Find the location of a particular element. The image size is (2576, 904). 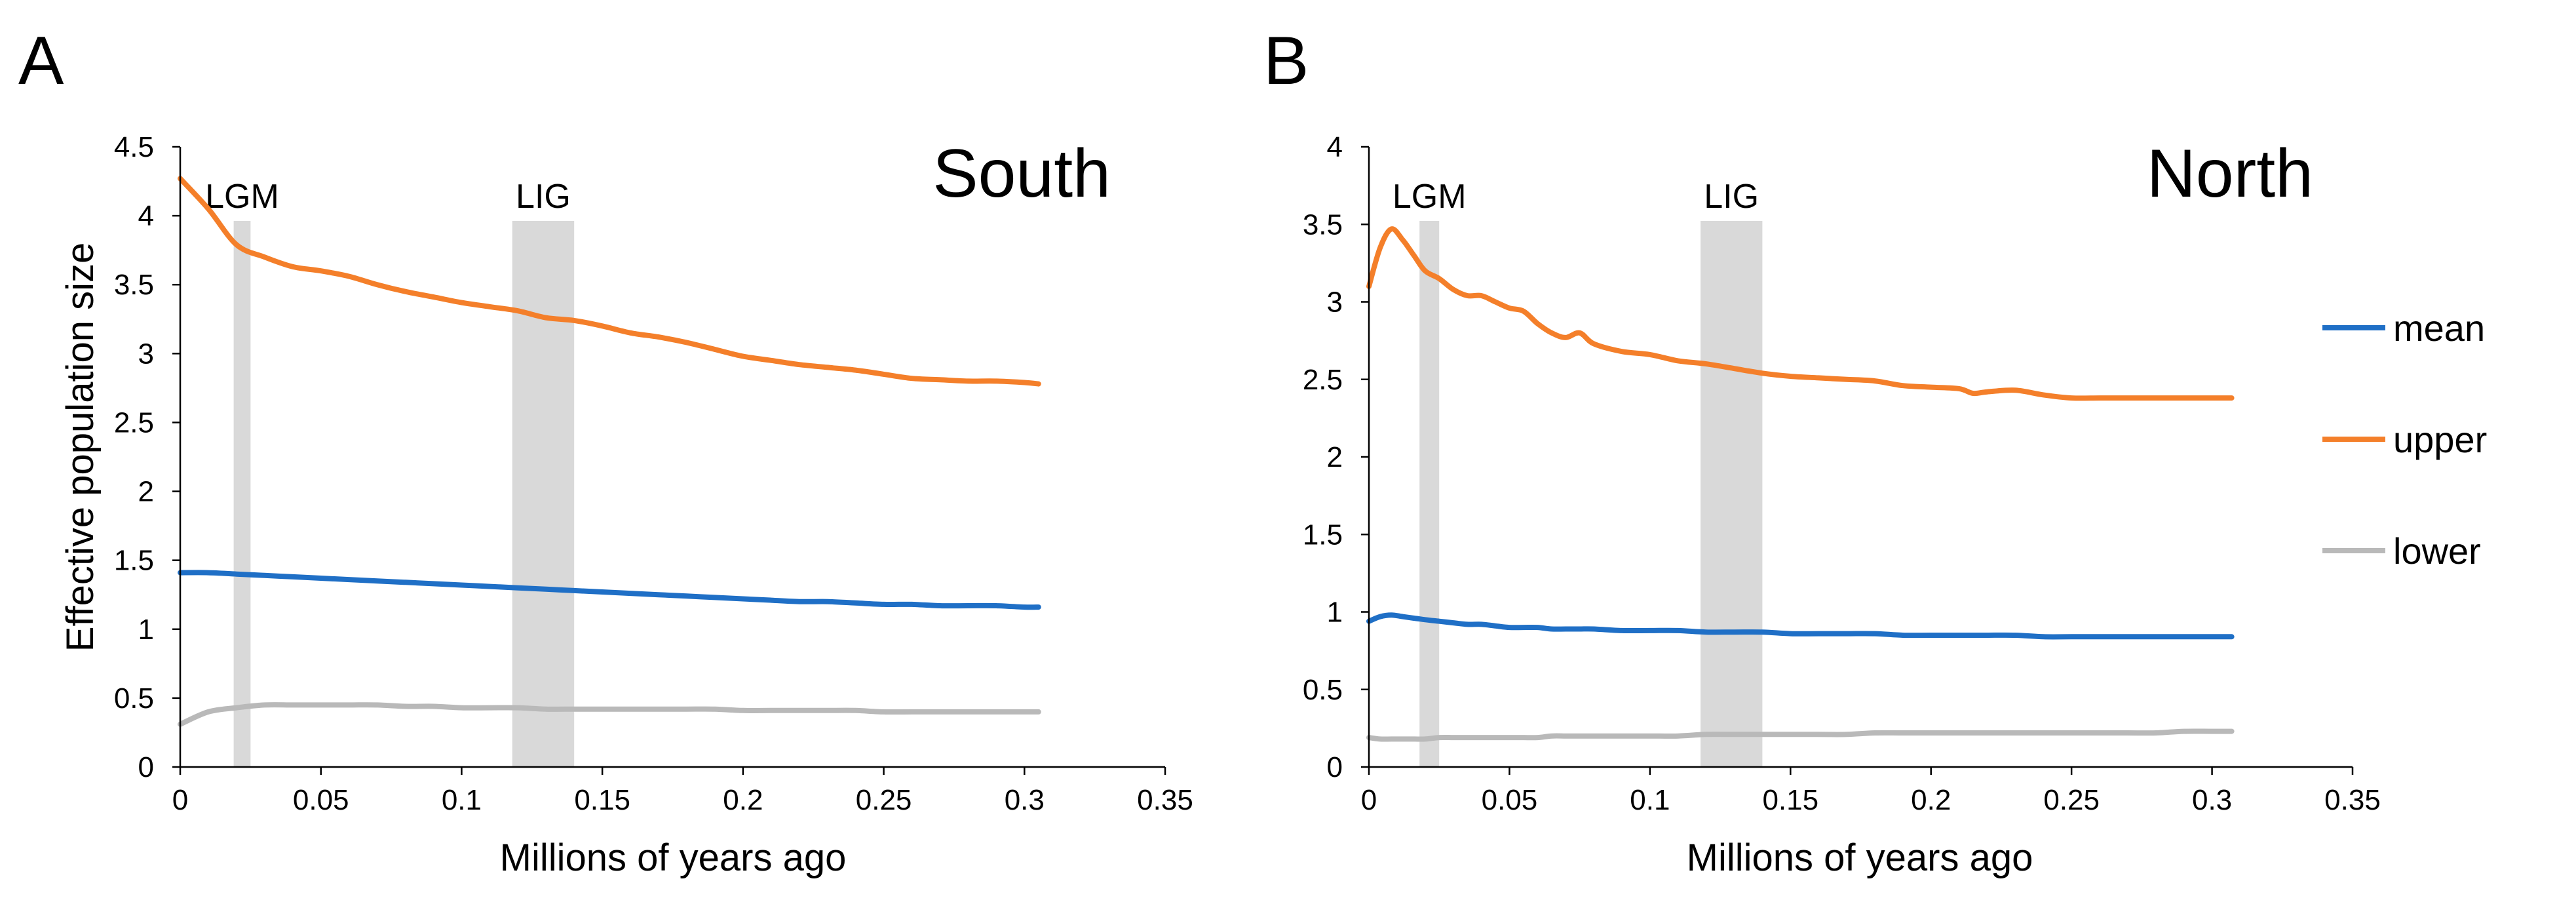

panel-letter-b: B is located at coordinates (1286, 61).